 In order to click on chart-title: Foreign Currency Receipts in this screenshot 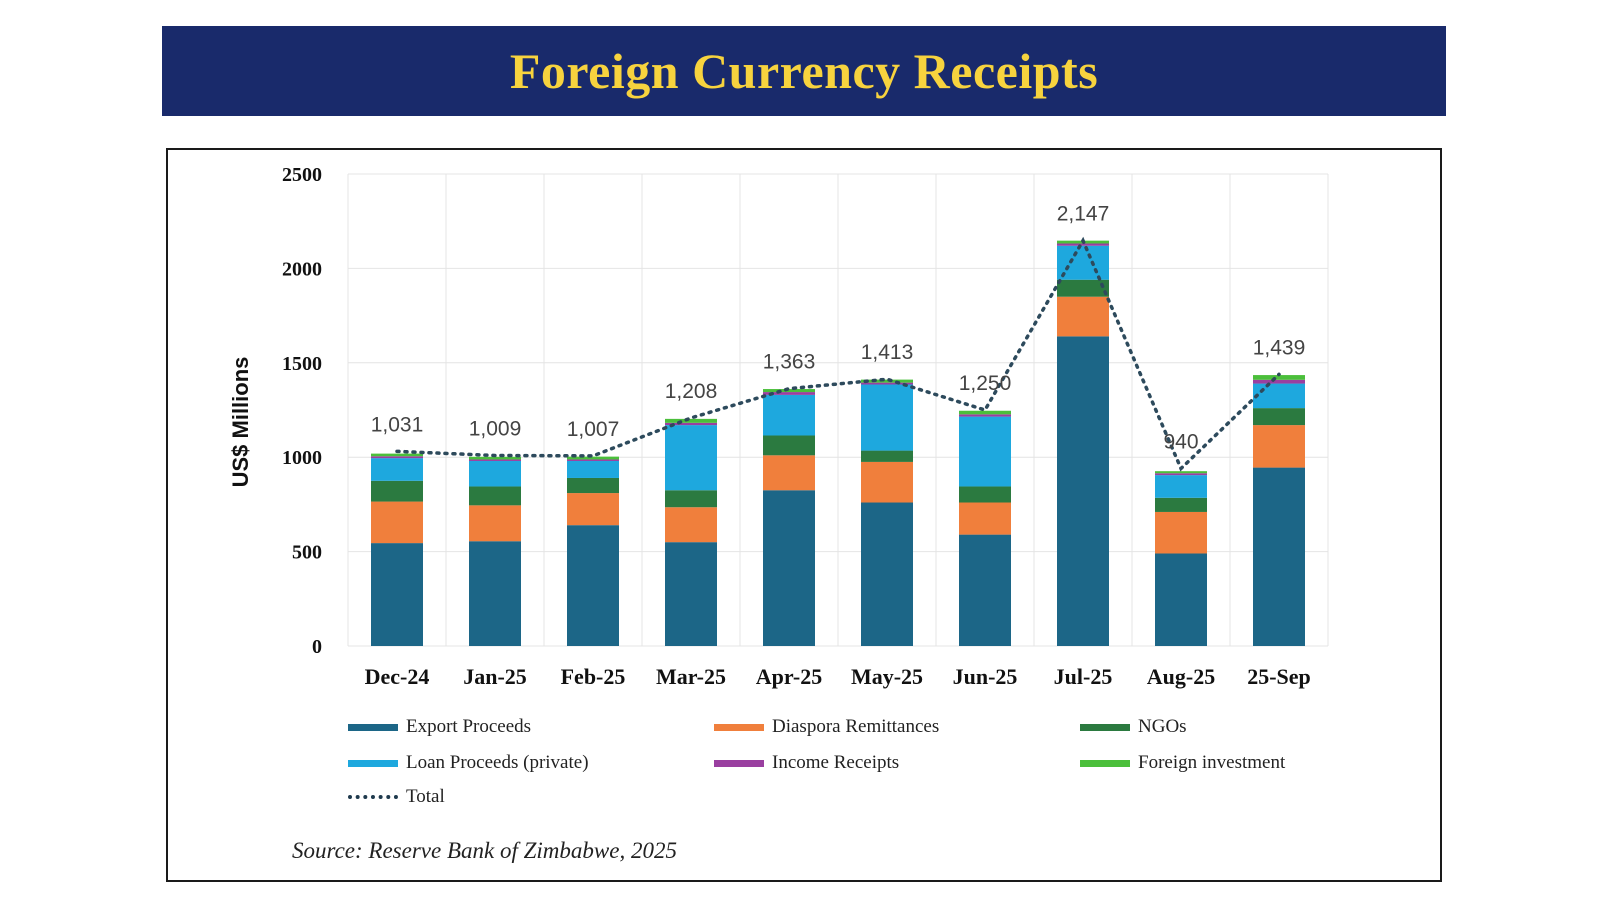, I will do `click(804, 71)`.